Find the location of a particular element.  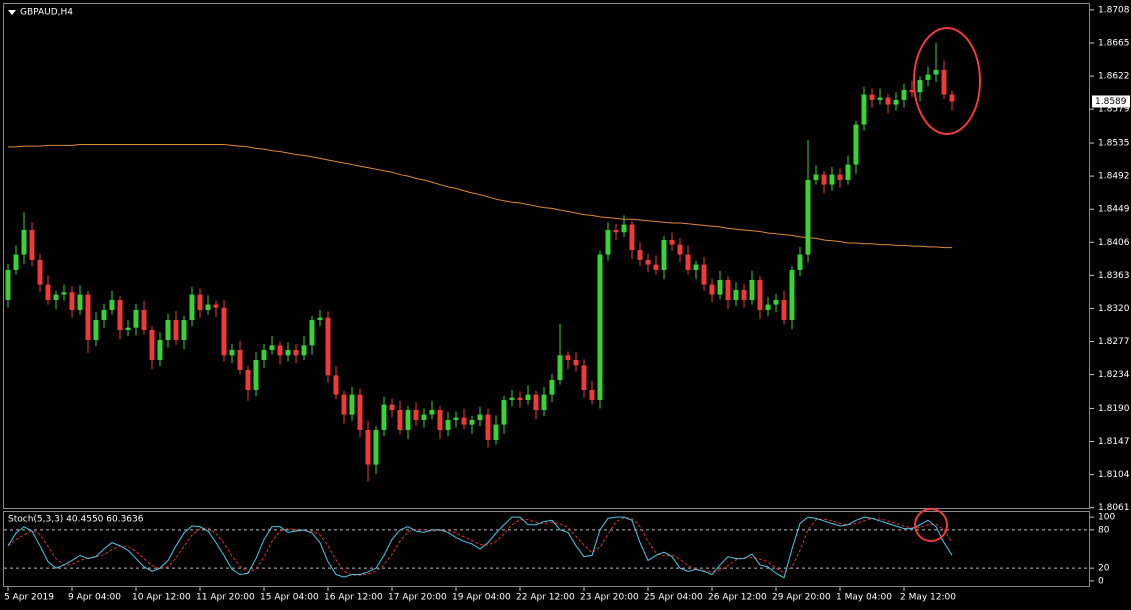

x-tick-label: 15 Apr 04:00 is located at coordinates (289, 598).